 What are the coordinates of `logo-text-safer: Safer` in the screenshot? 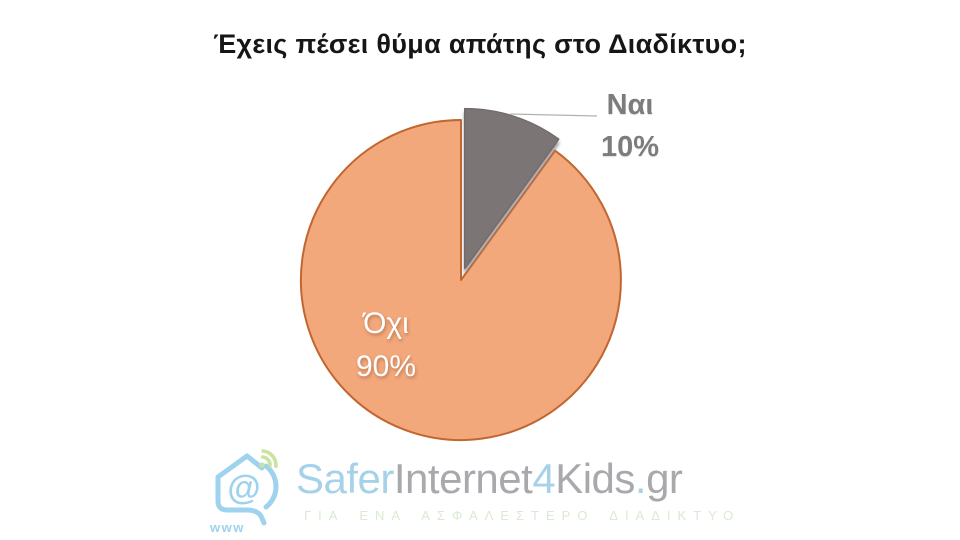 It's located at (345, 478).